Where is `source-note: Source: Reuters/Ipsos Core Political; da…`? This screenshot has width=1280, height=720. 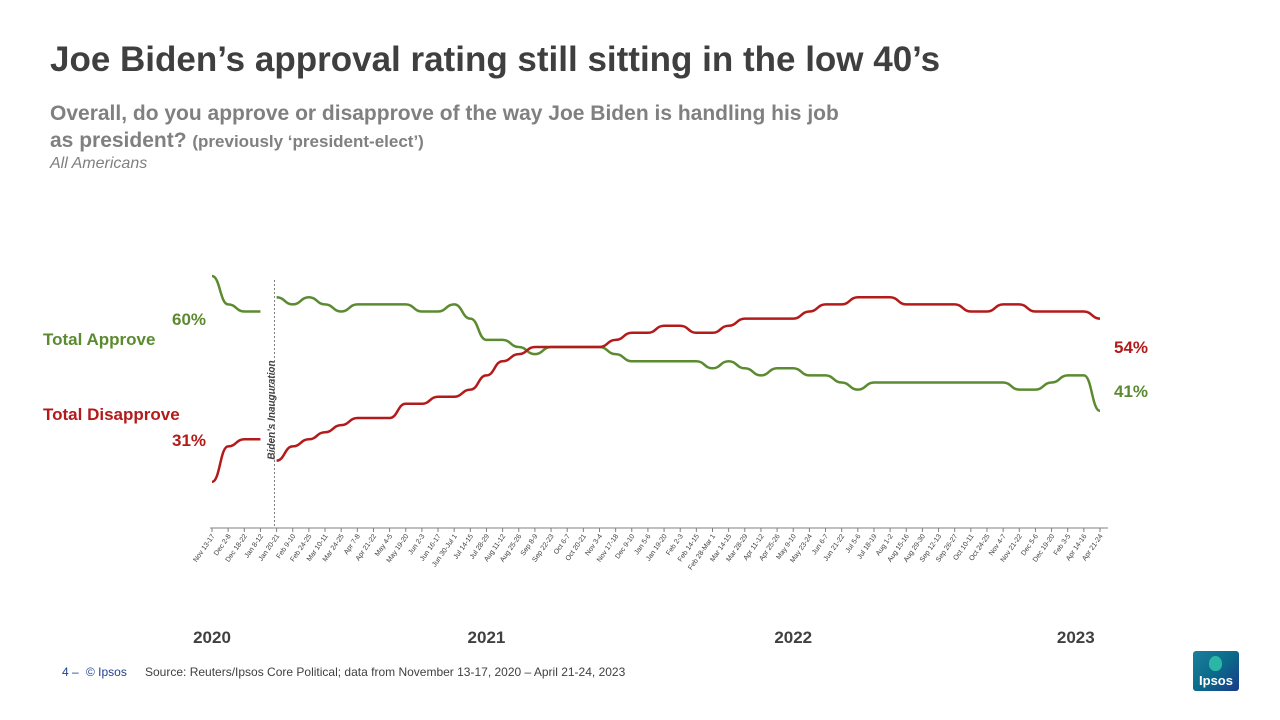
source-note: Source: Reuters/Ipsos Core Political; da… is located at coordinates (385, 672).